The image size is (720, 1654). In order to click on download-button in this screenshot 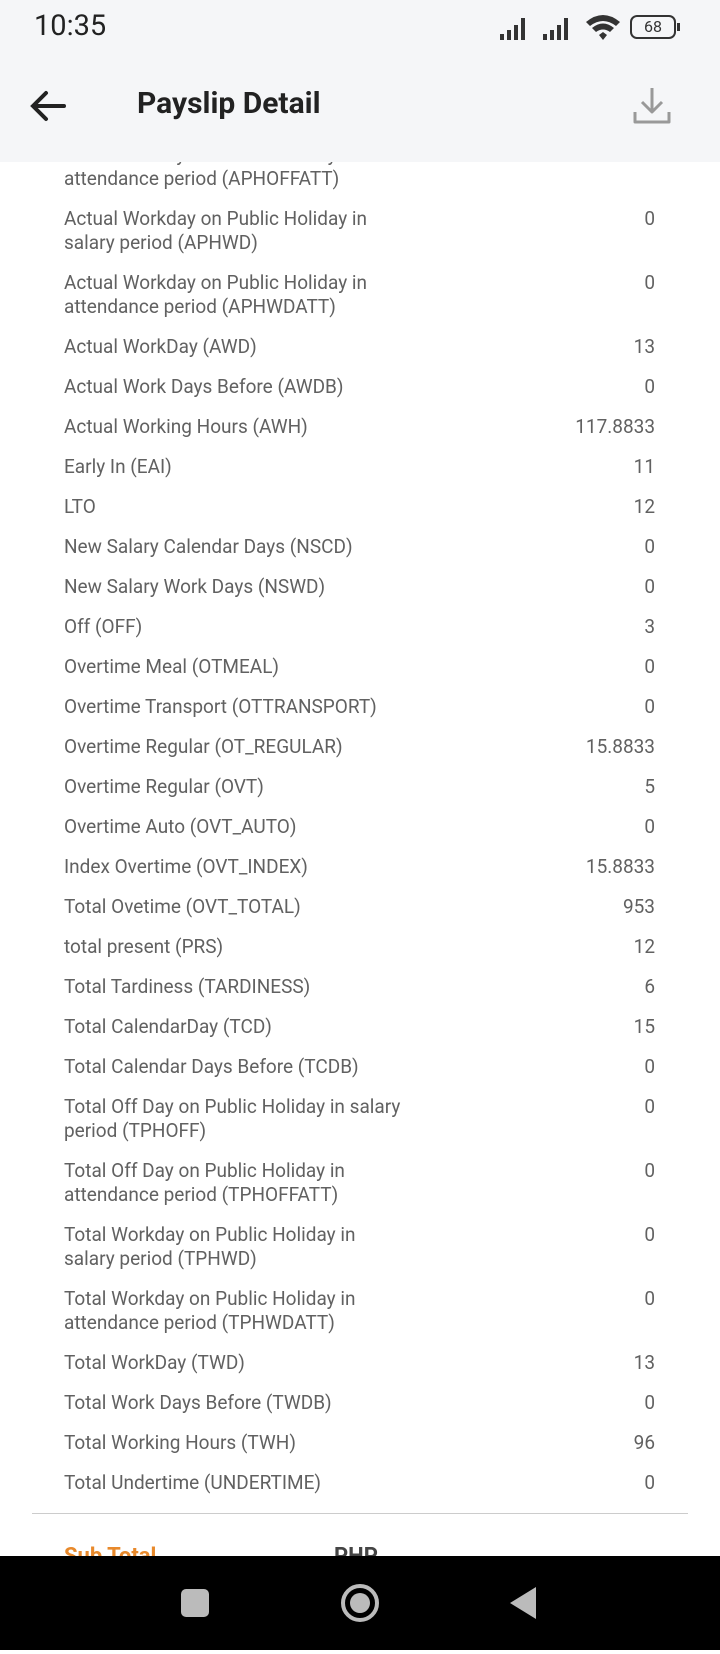, I will do `click(652, 106)`.